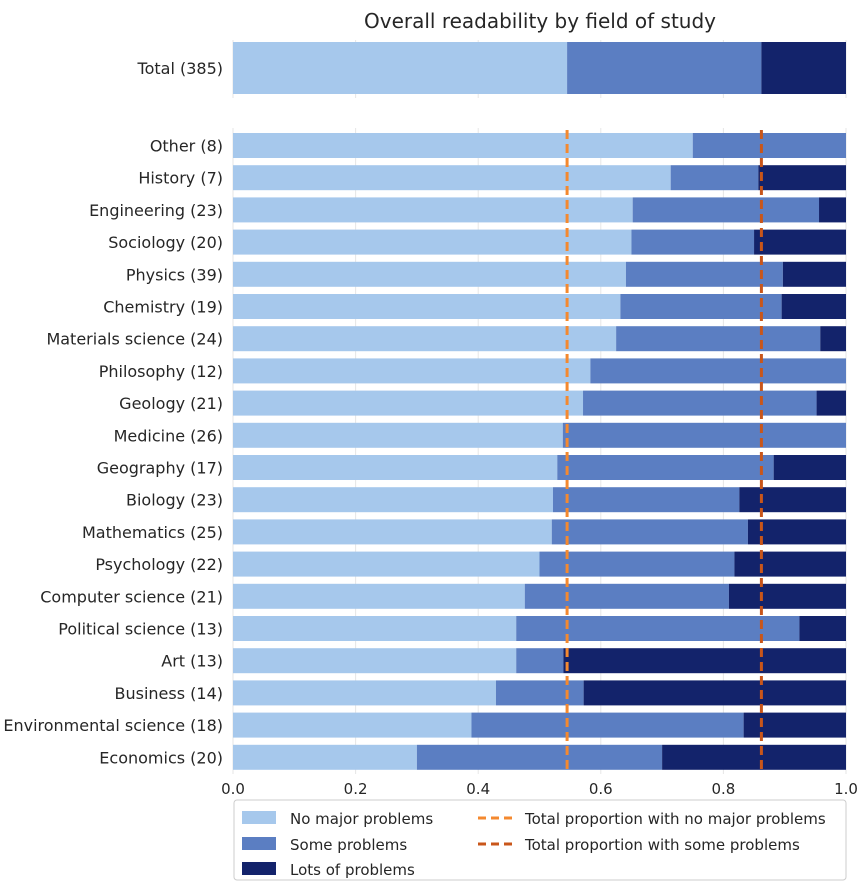 The width and height of the screenshot is (858, 882). Describe the element at coordinates (174, 500) in the screenshot. I see `category-label: Biology (23)` at that location.